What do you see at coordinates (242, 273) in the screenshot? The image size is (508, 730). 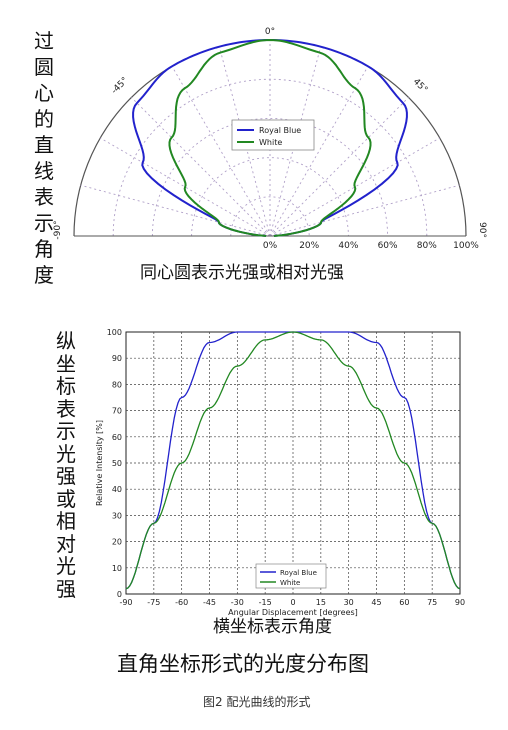 I see `polar-caption: 同心圆表示光强或相对光强` at bounding box center [242, 273].